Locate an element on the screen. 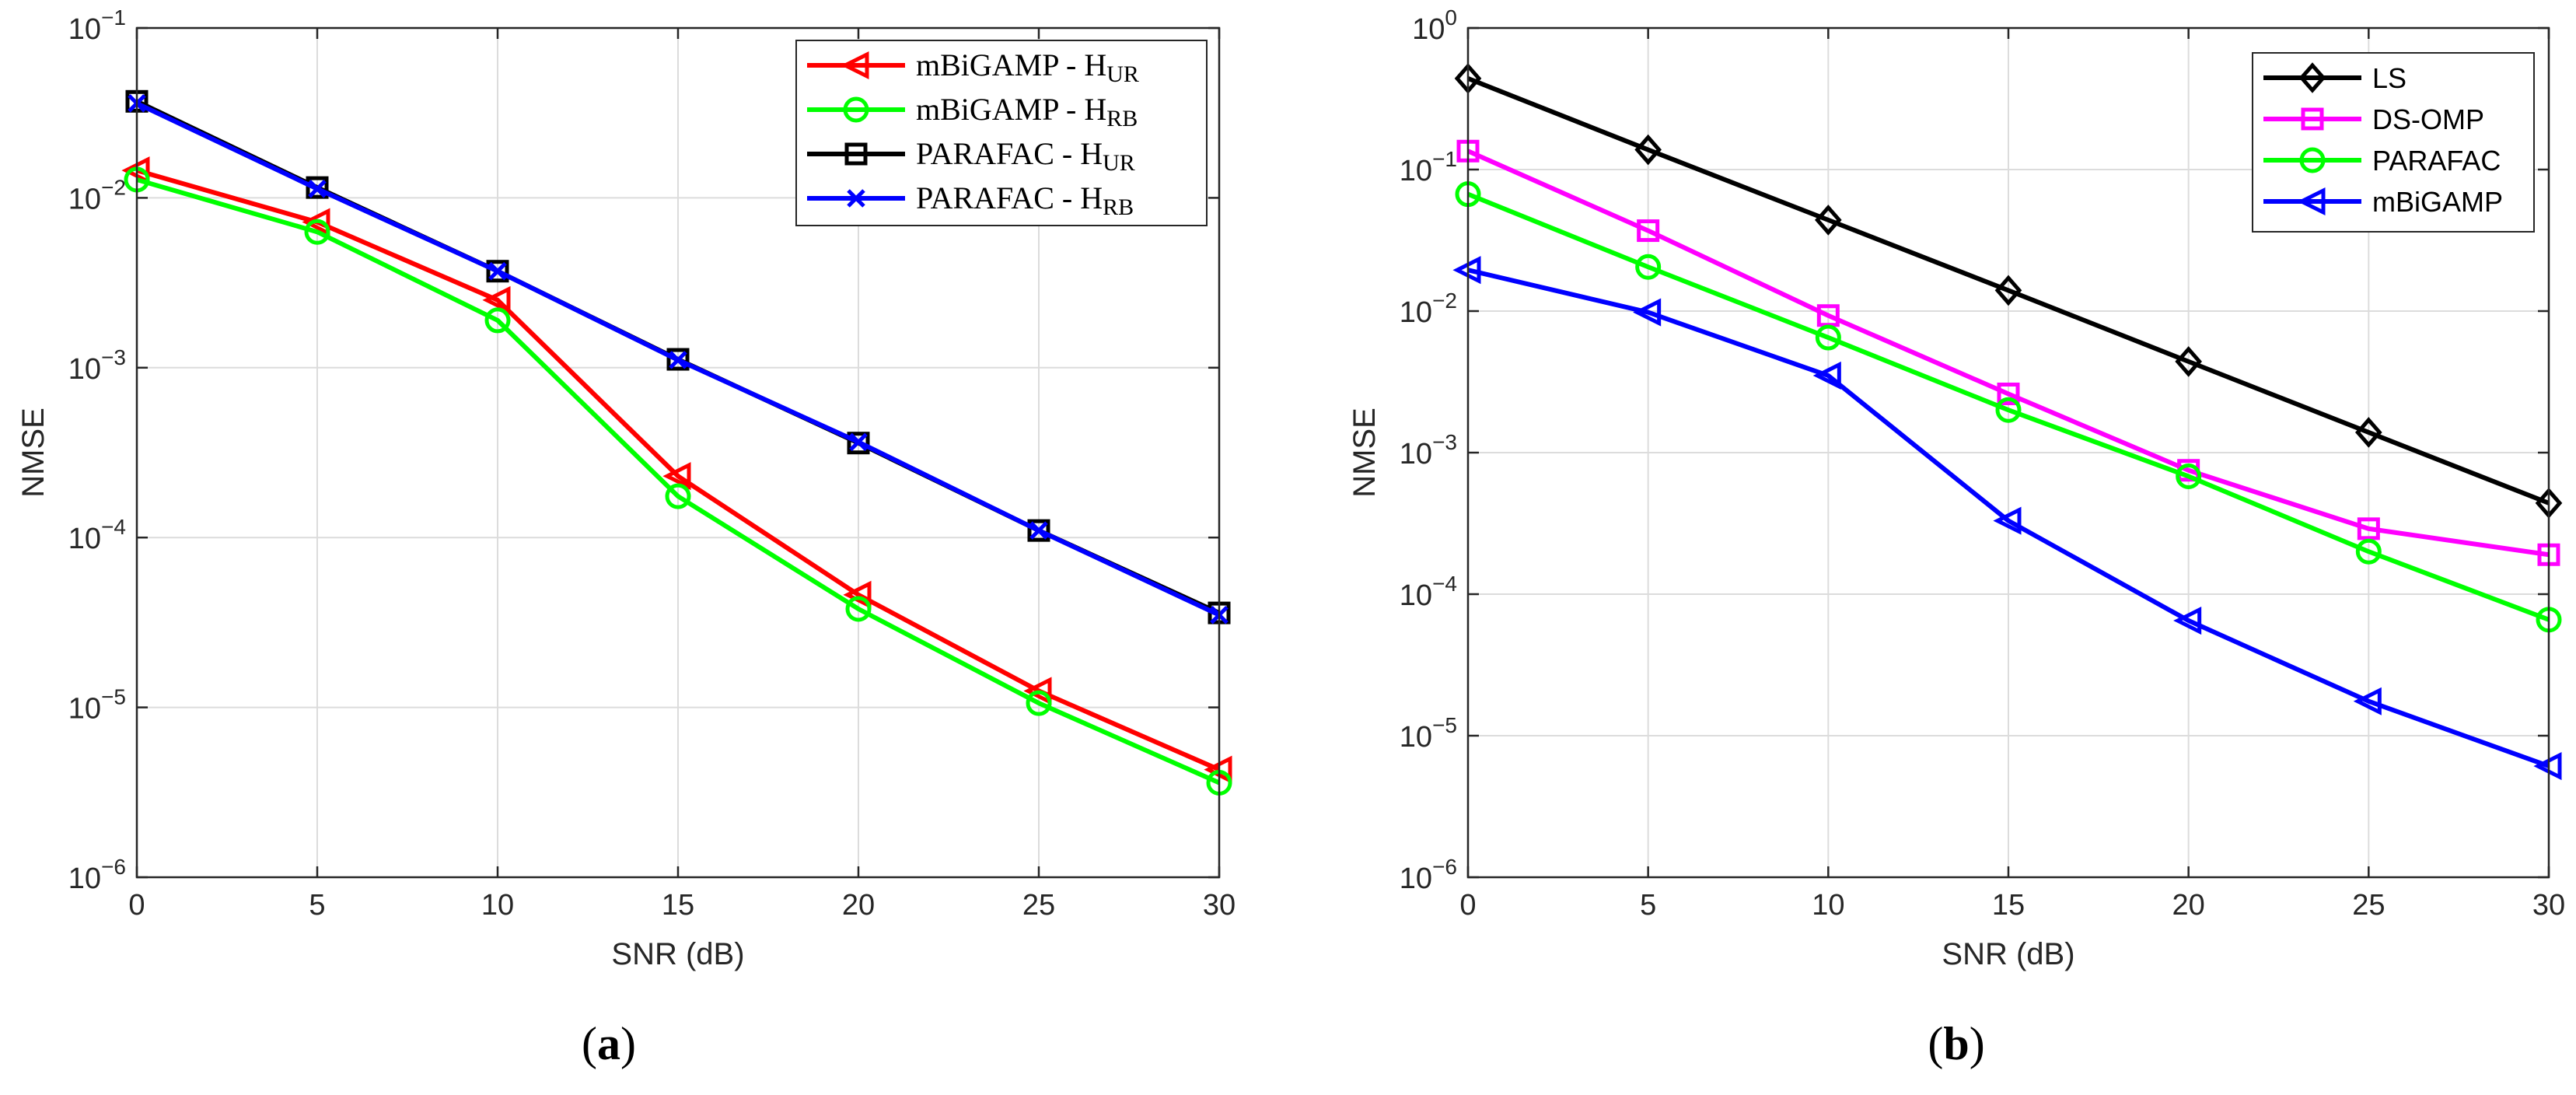  caption-b-letter: b is located at coordinates (1956, 1043).